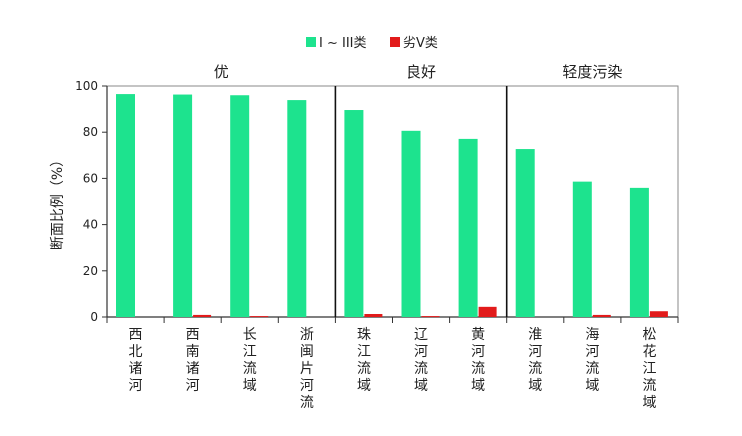  What do you see at coordinates (90, 271) in the screenshot?
I see `y-tick-label: 20` at bounding box center [90, 271].